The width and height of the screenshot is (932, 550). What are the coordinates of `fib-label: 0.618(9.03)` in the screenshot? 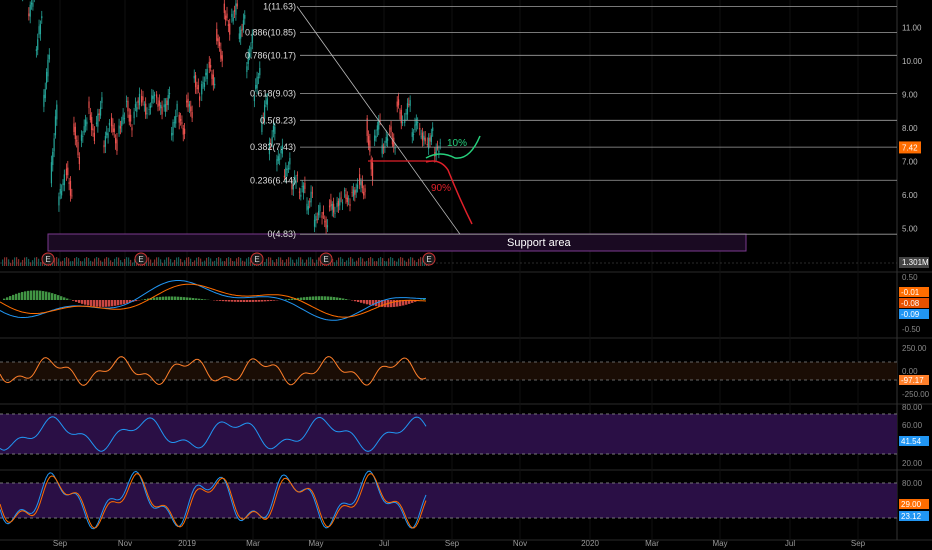 It's located at (273, 93).